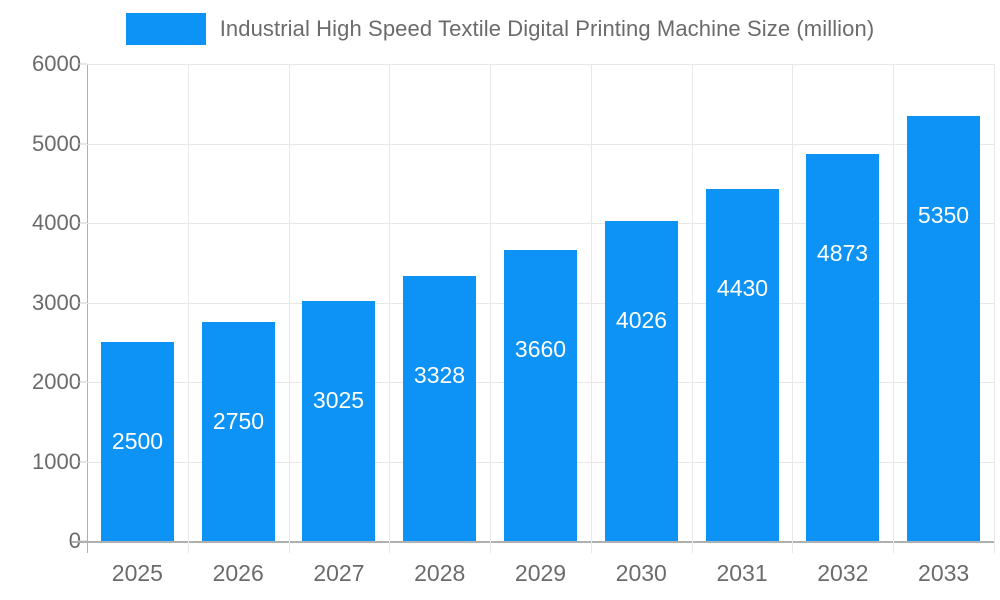 The width and height of the screenshot is (1000, 600). I want to click on y-axis-tick-label: 4000, so click(56, 222).